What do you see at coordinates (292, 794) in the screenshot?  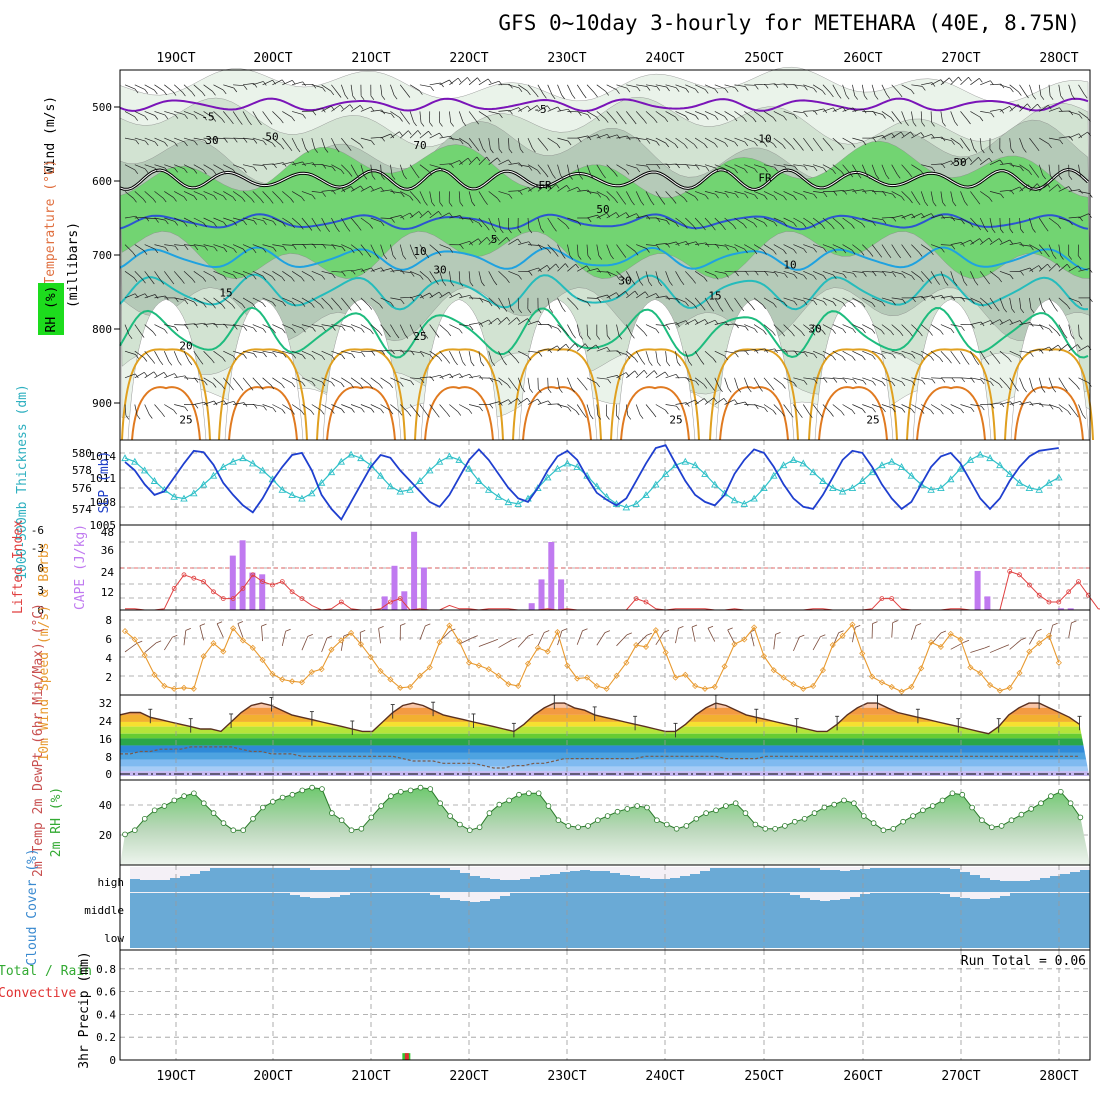 I see `rh-point` at bounding box center [292, 794].